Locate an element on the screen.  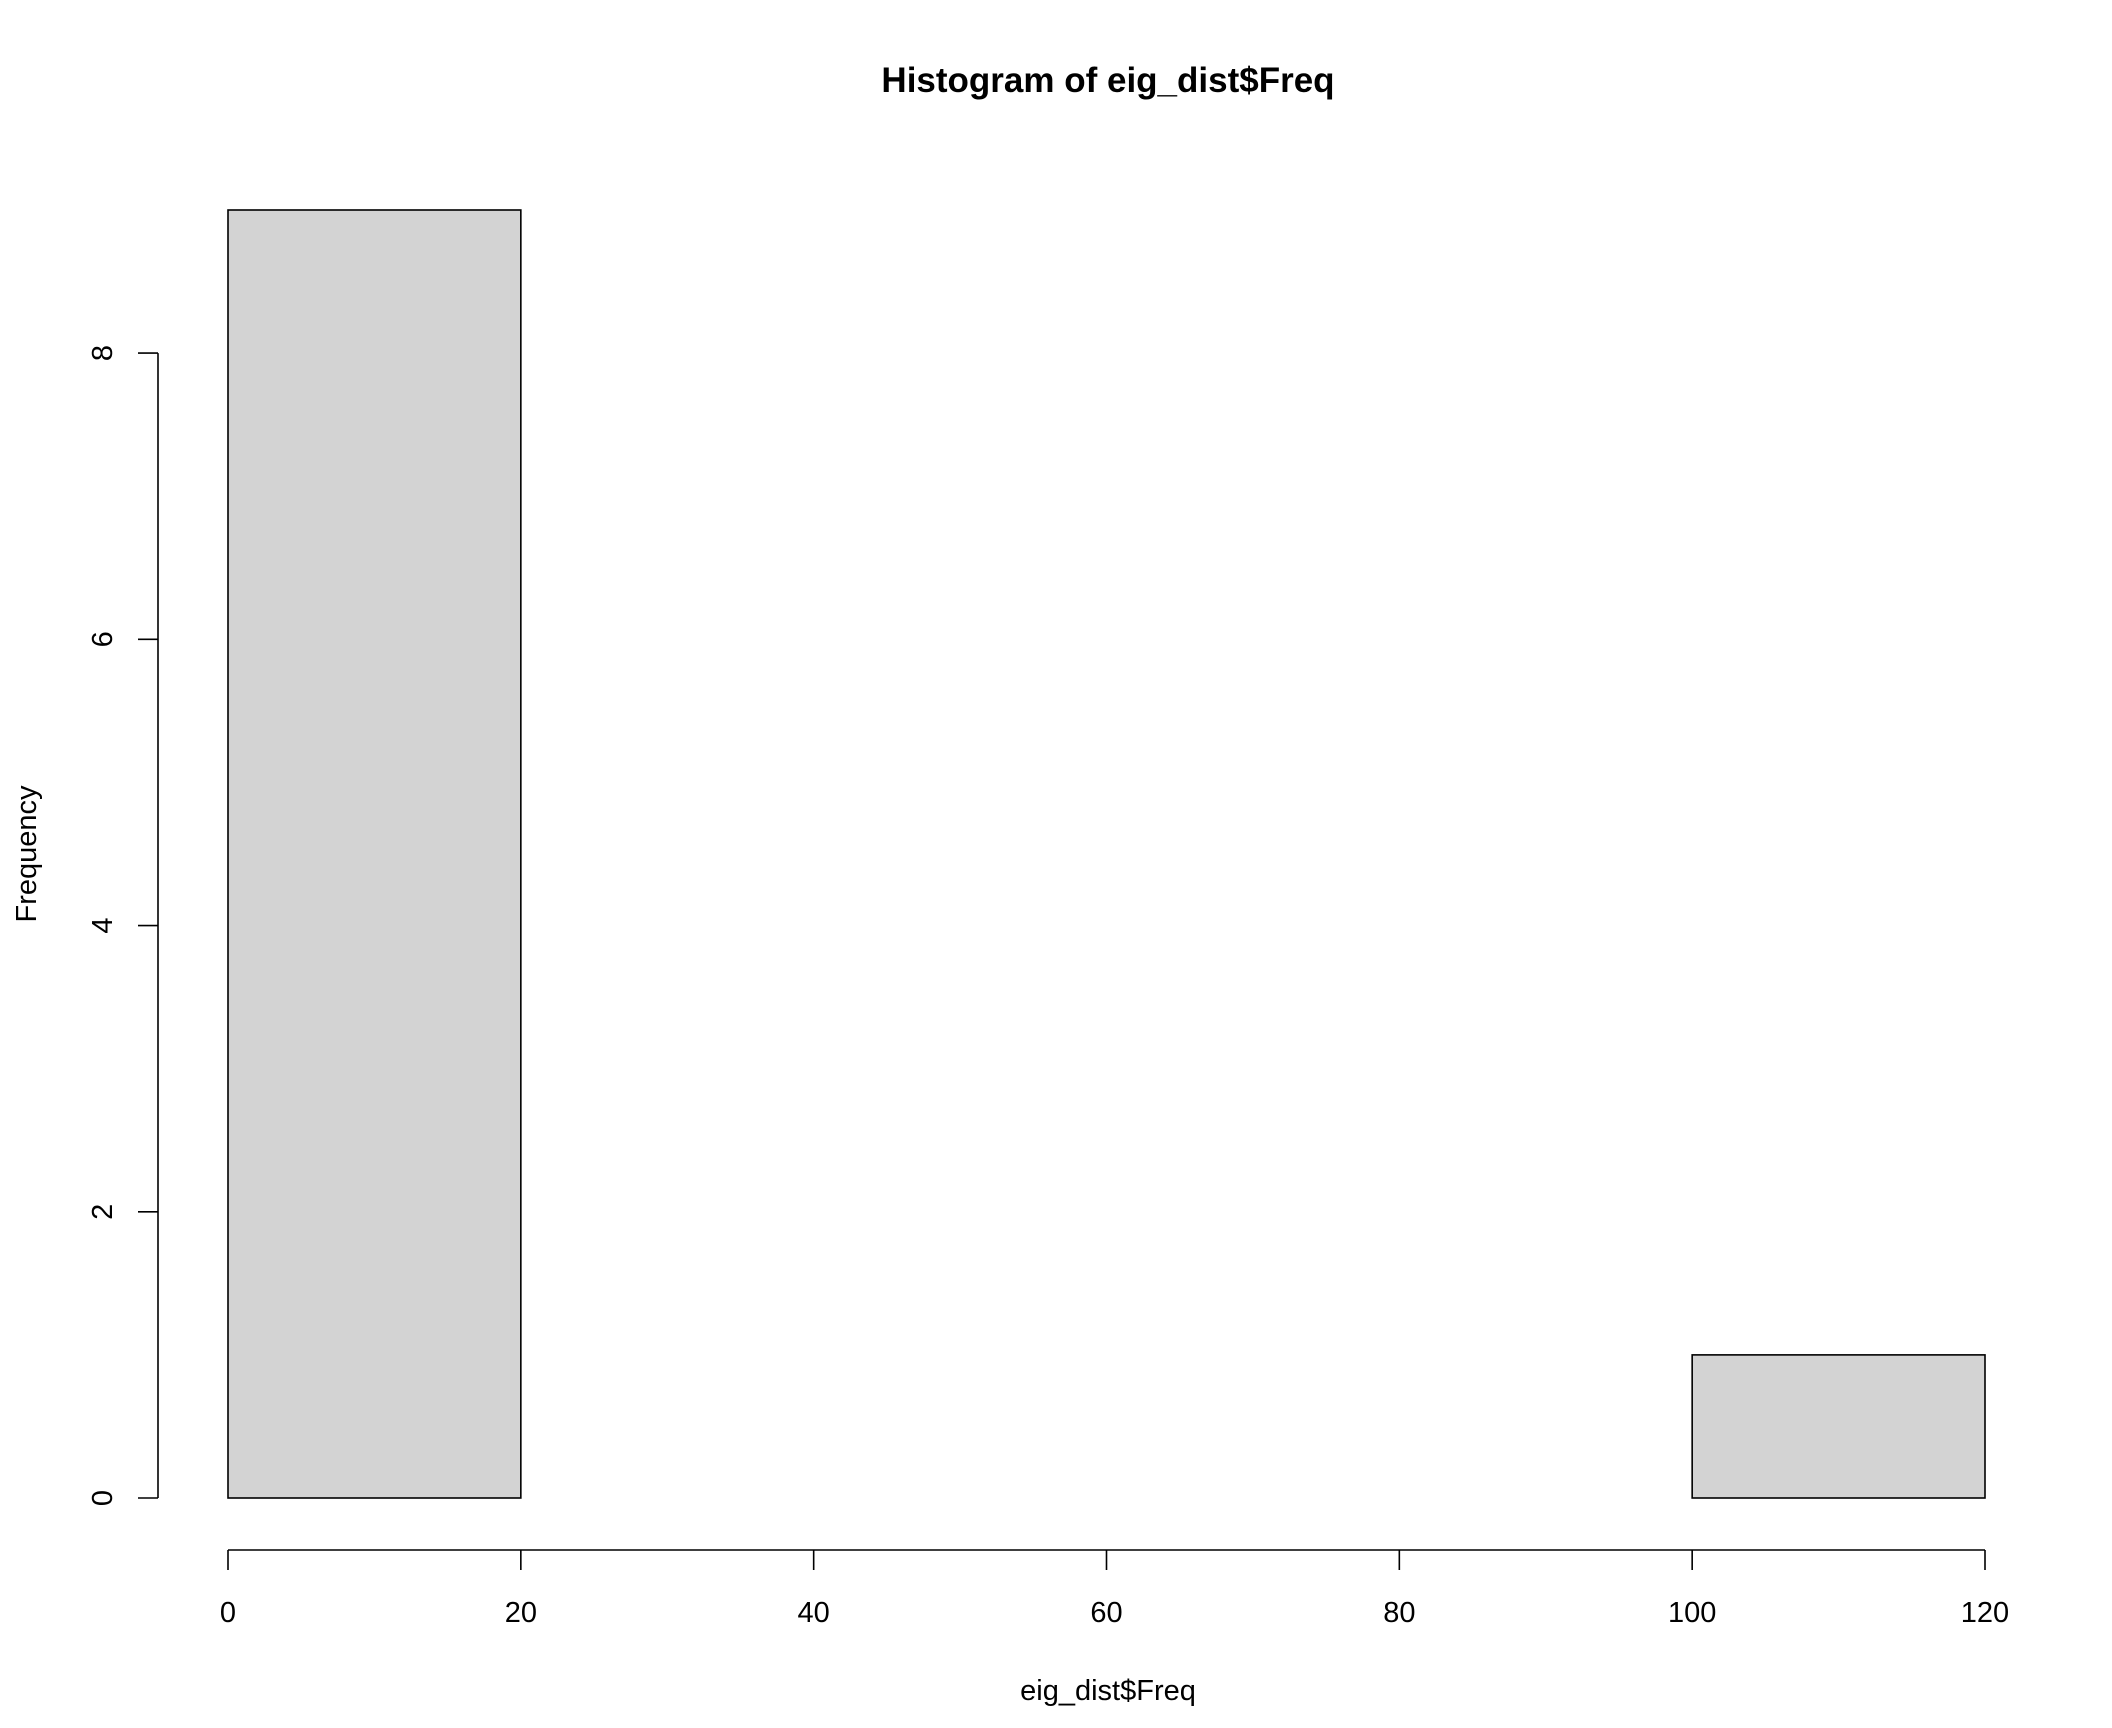
y-tick-label-2: 4 is located at coordinates (103, 925).